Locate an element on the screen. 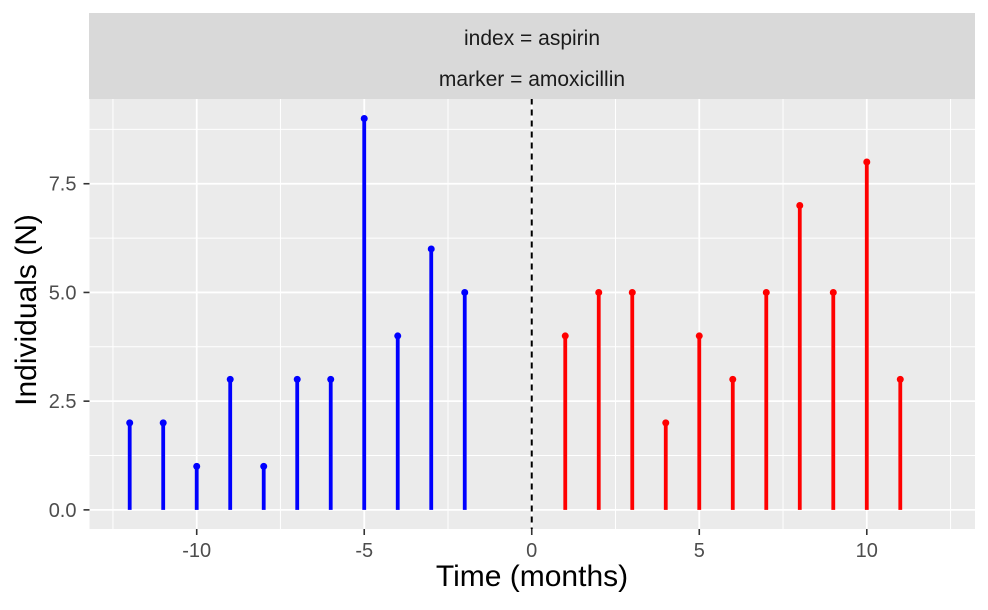 The width and height of the screenshot is (988, 610). y-tick-label: 2.5 is located at coordinates (63, 402).